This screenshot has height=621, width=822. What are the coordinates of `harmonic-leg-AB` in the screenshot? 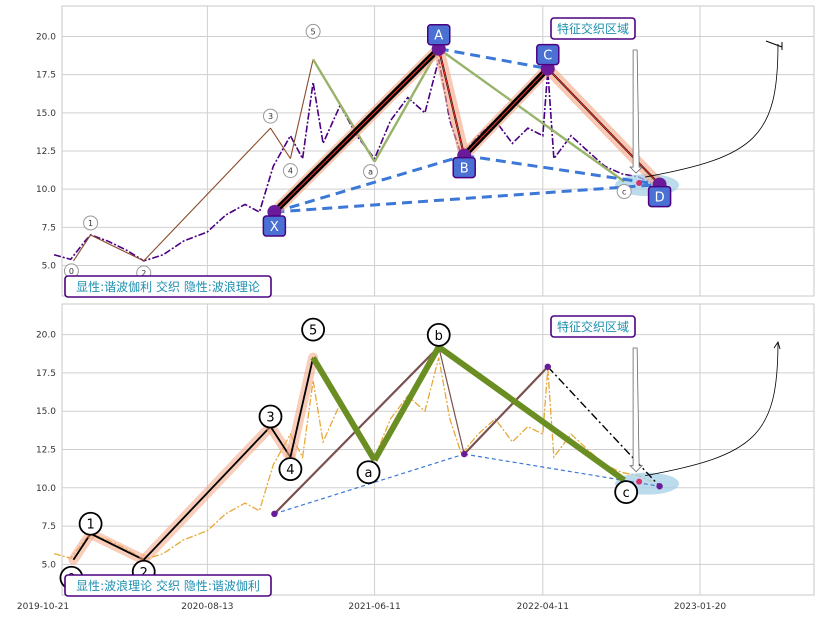 It's located at (451, 400).